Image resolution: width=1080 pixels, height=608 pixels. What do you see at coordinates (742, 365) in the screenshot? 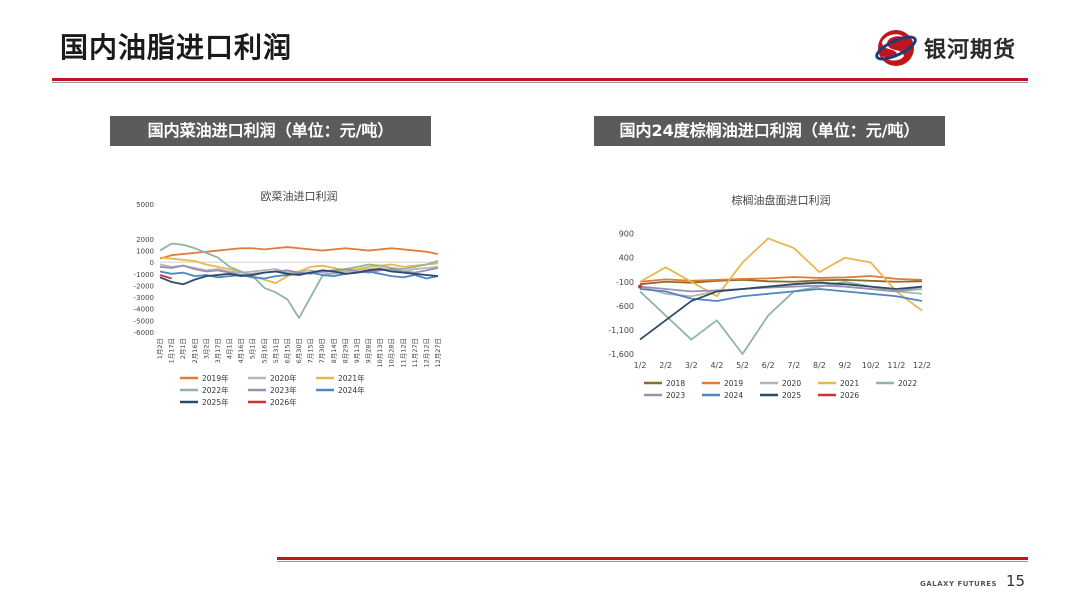
I see `x-tick-label: 5/2` at bounding box center [742, 365].